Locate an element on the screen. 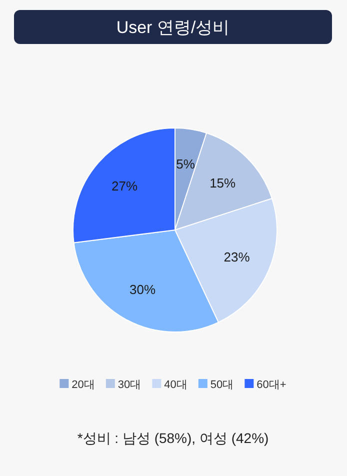 This screenshot has height=476, width=347. legend-label: 40대 is located at coordinates (176, 385).